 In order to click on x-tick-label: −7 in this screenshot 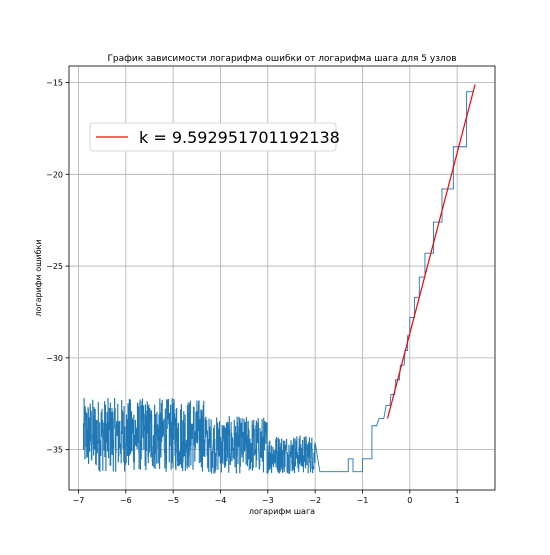, I will do `click(79, 500)`.